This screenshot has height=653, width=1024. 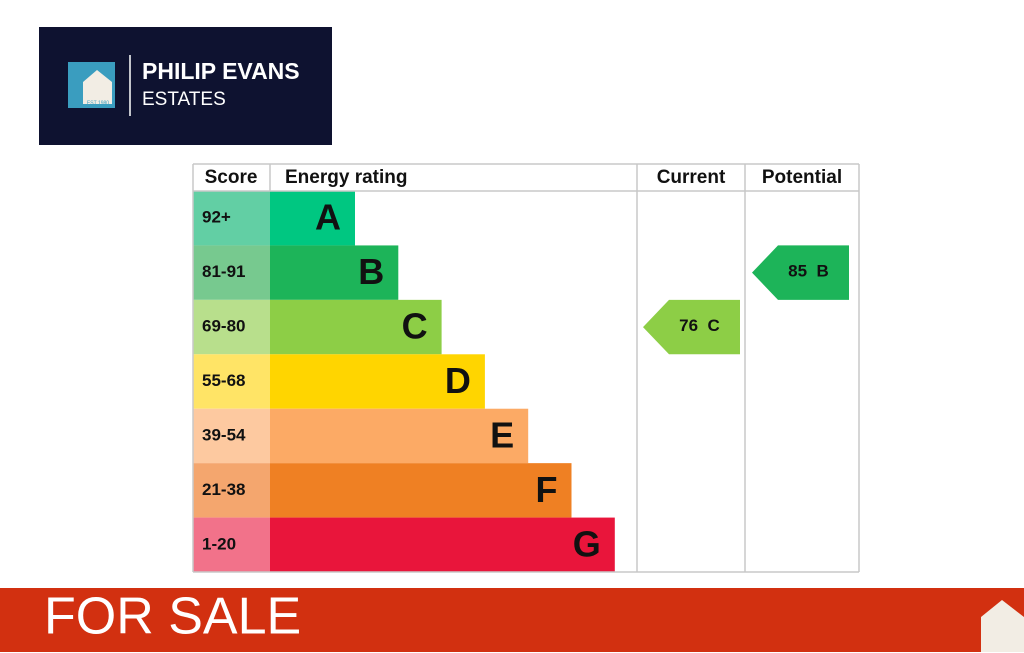 What do you see at coordinates (221, 71) in the screenshot?
I see `logo-name: PHILIP EVANS` at bounding box center [221, 71].